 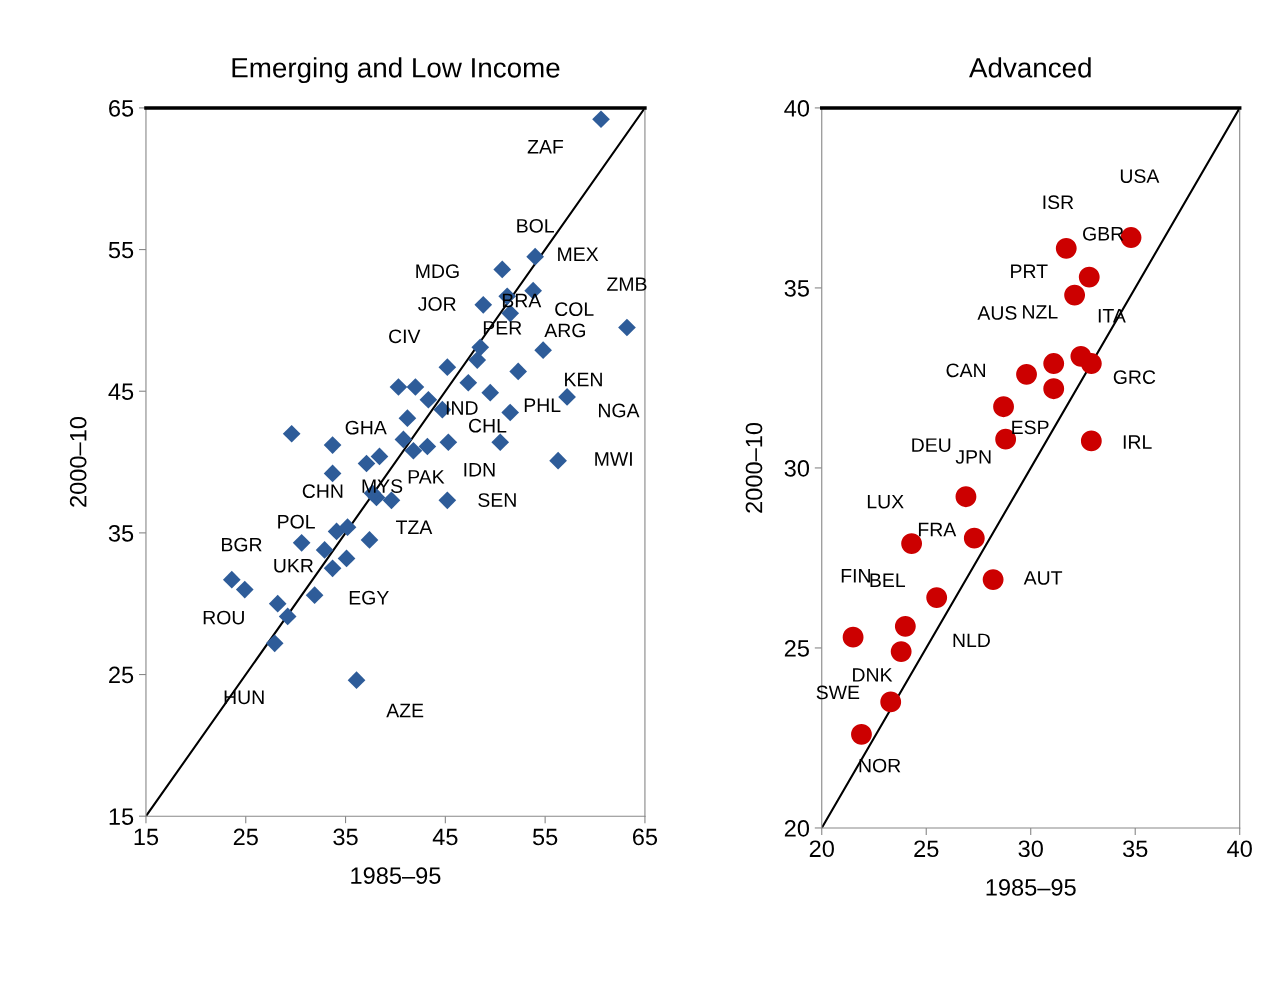 What do you see at coordinates (937, 529) in the screenshot?
I see `annotation: FRA` at bounding box center [937, 529].